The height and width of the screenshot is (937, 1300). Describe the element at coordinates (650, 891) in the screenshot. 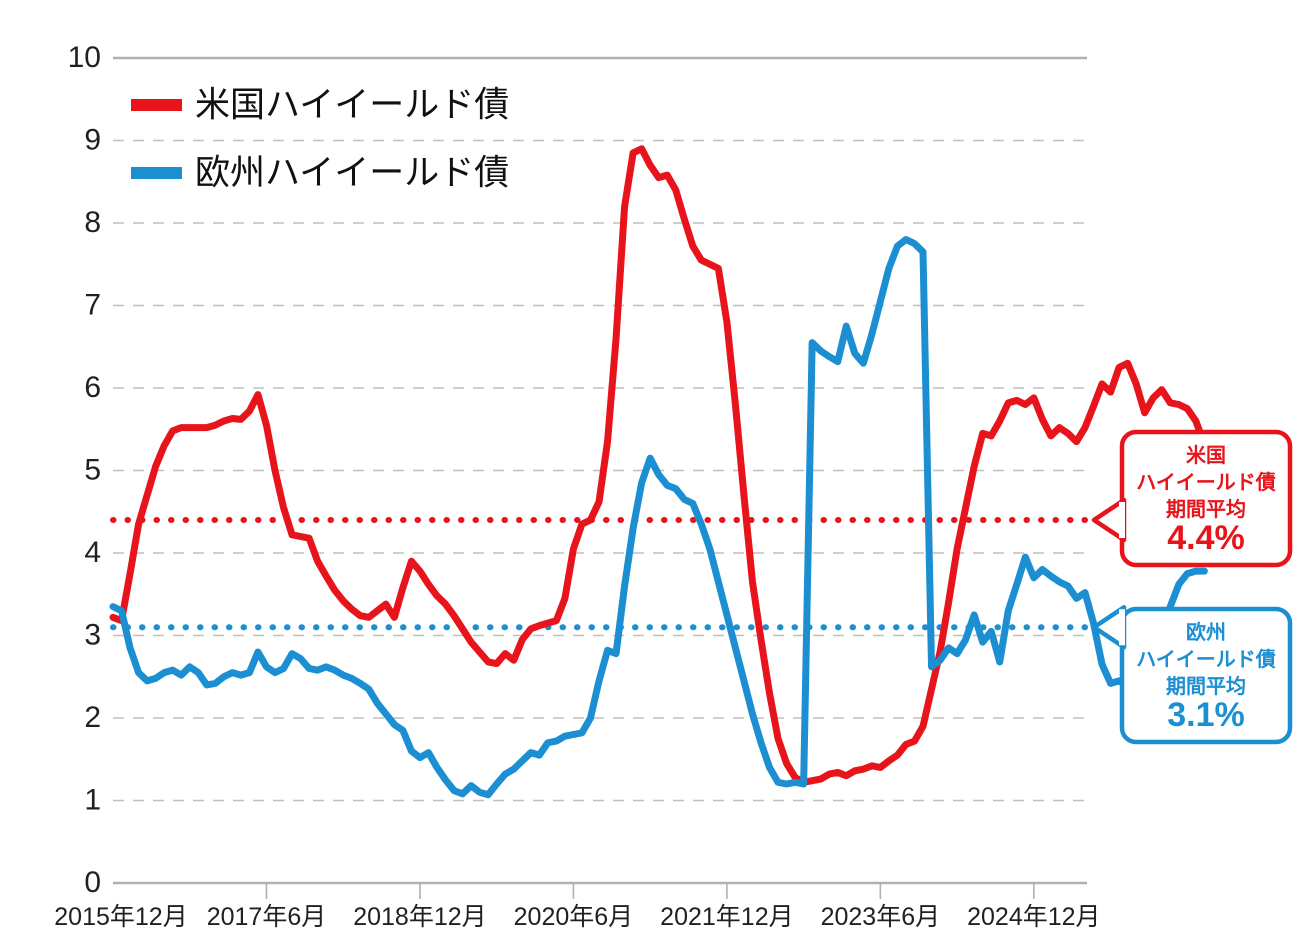

I see `x-axis` at that location.